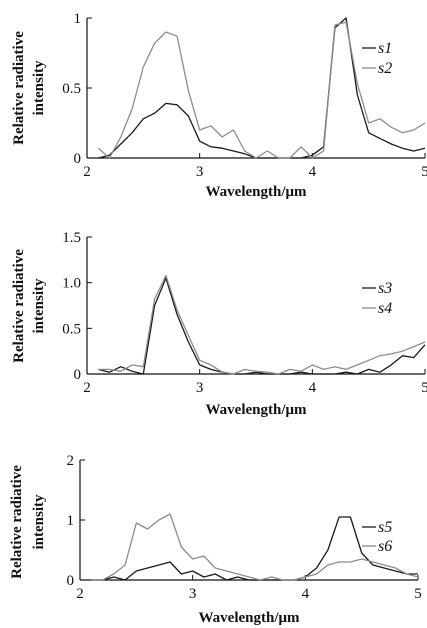  I want to click on legend-label-s5: s5, so click(385, 527).